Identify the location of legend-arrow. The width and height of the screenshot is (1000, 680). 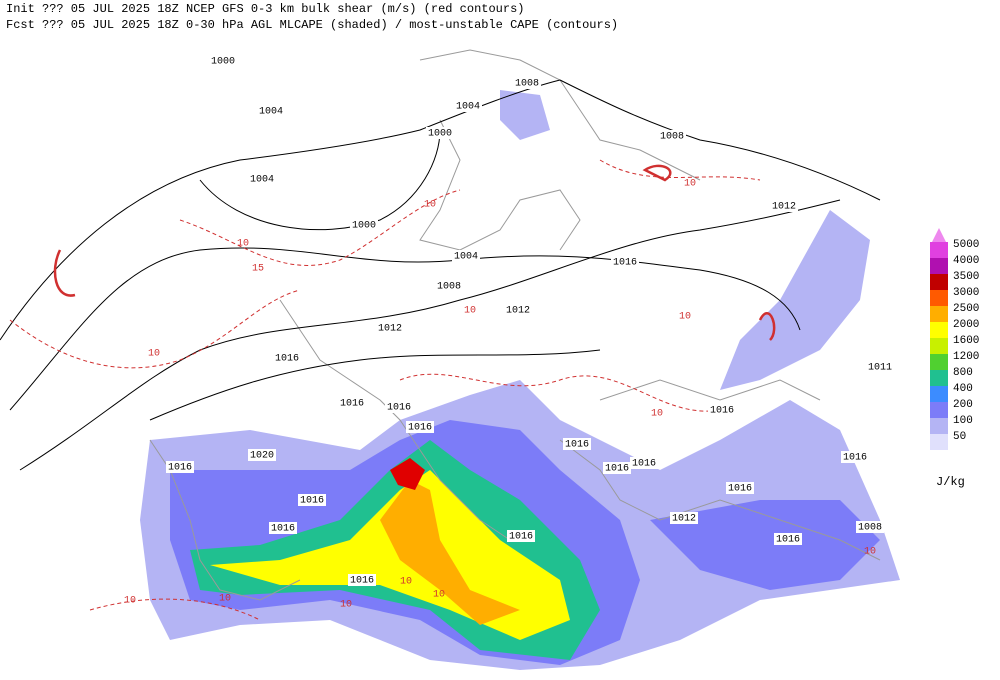
(939, 235).